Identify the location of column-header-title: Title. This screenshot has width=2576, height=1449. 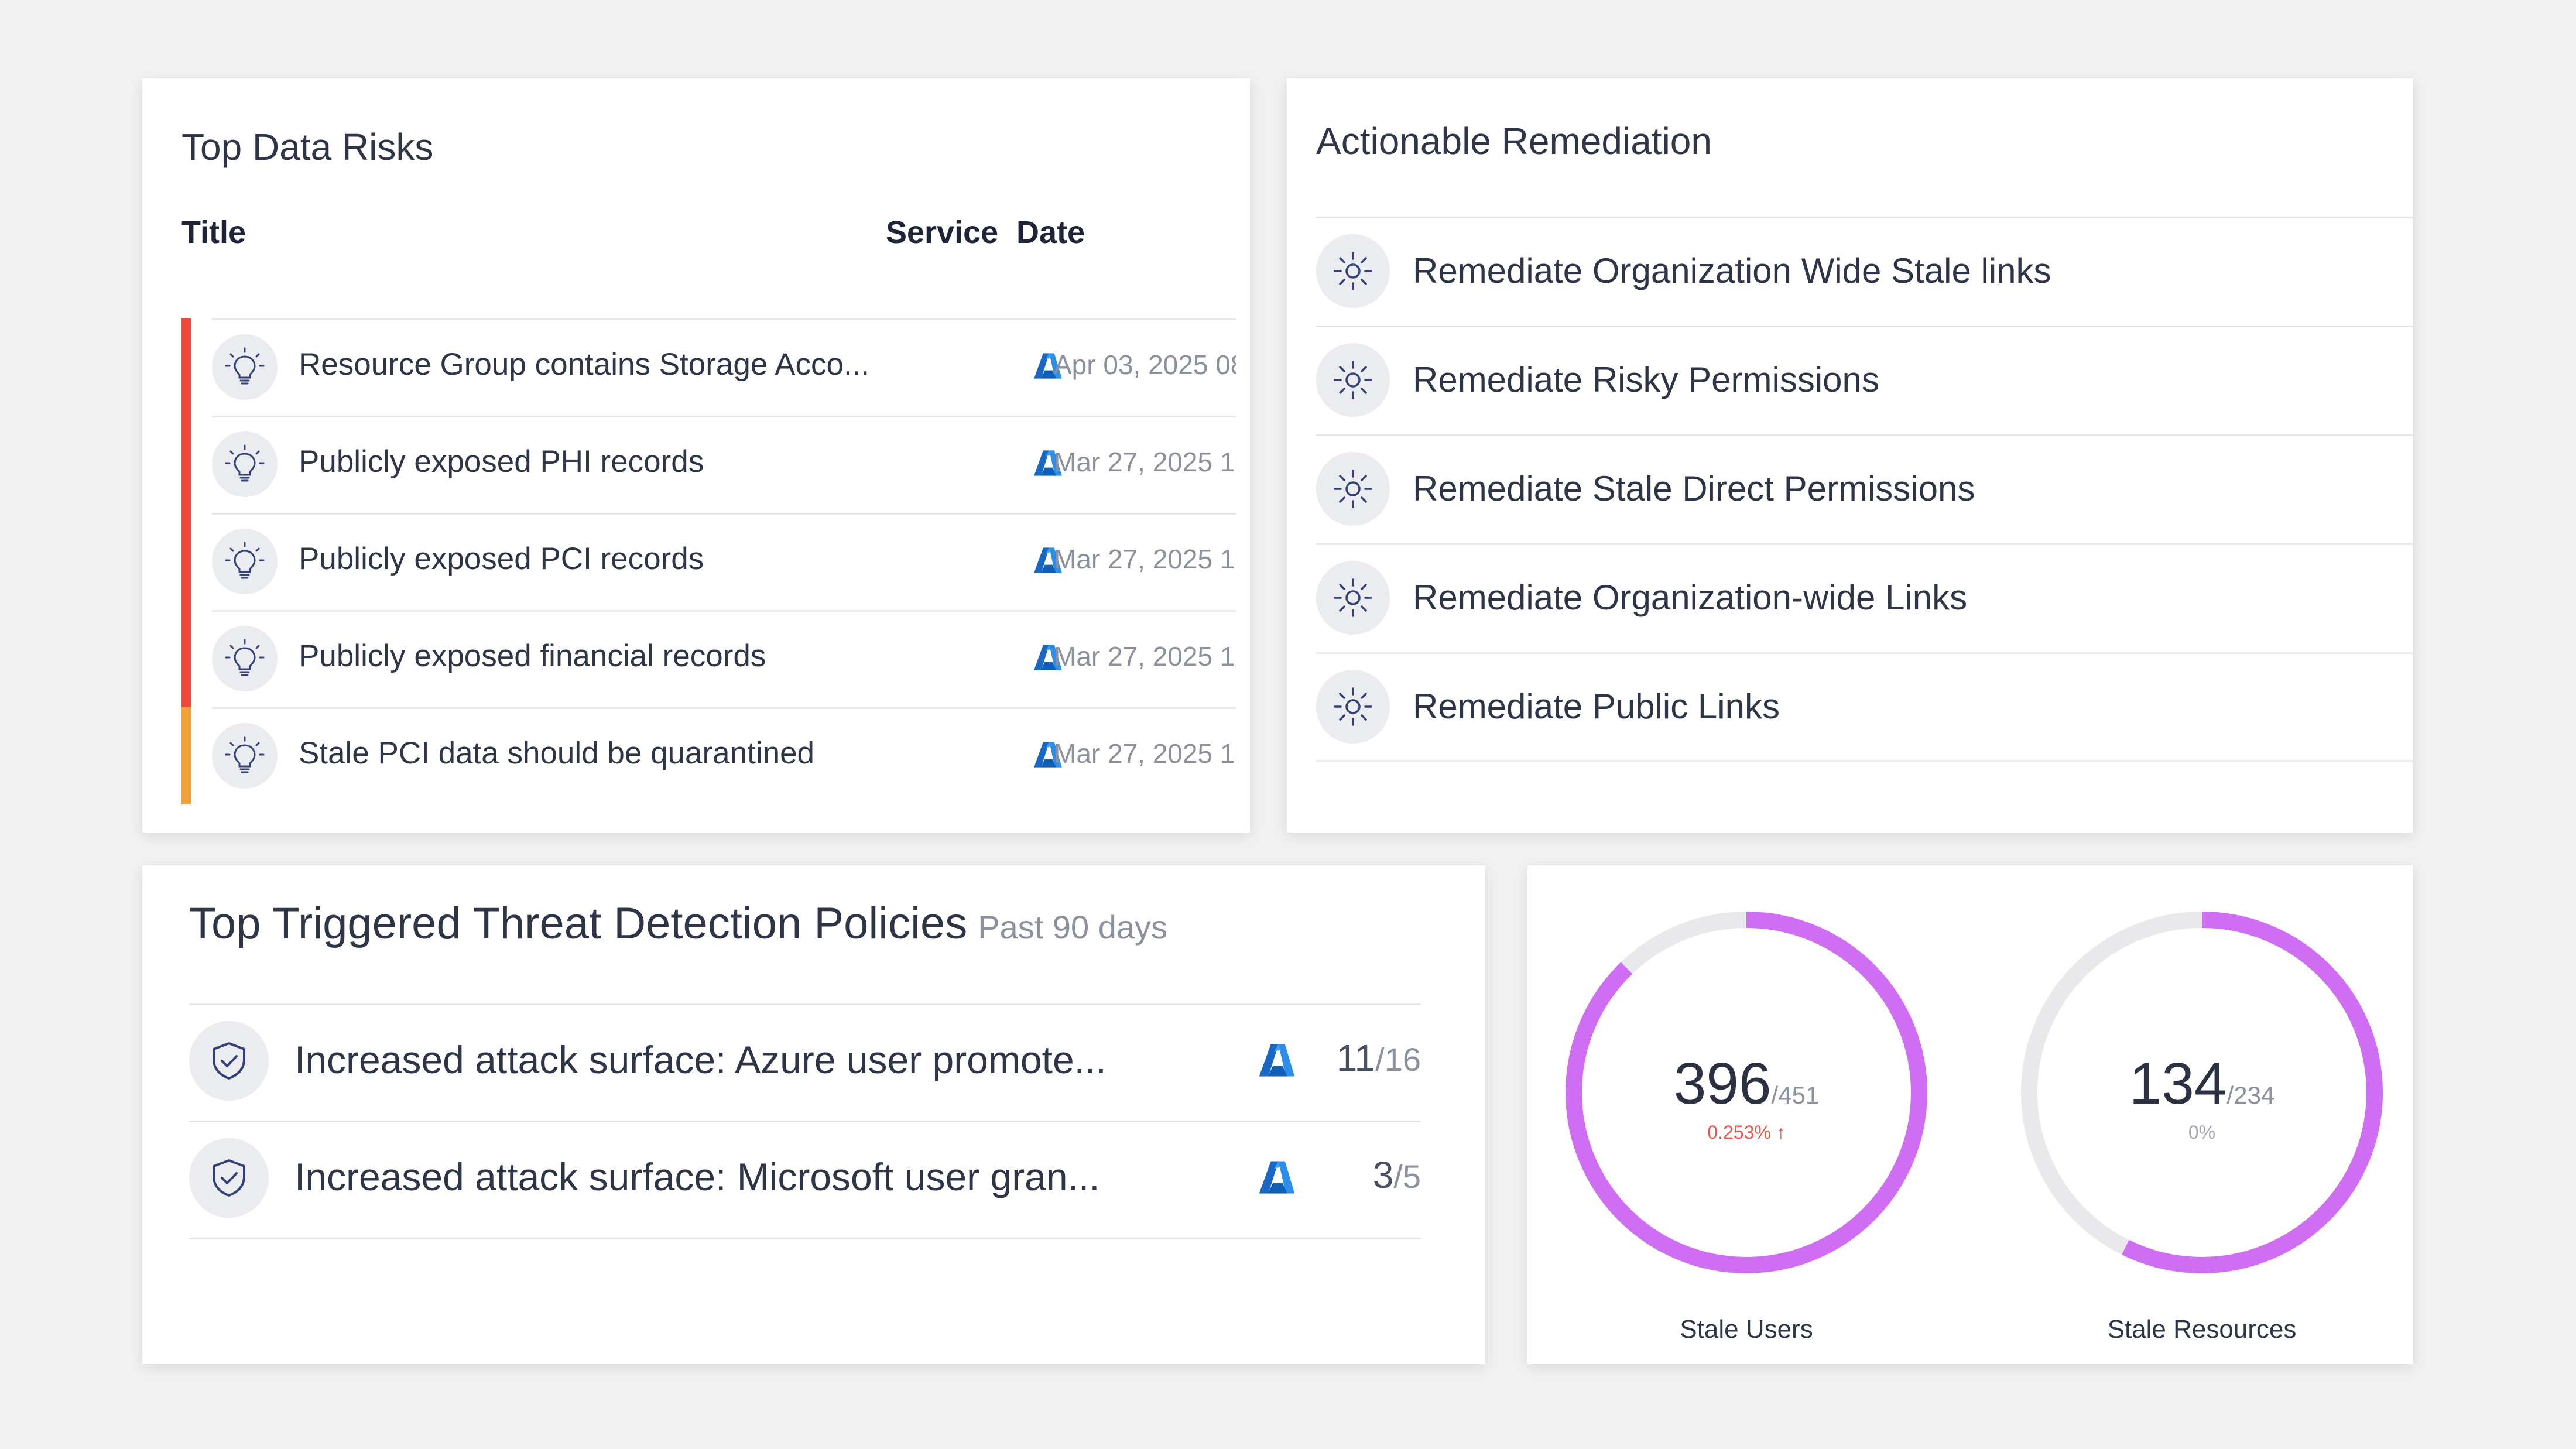
(213, 232).